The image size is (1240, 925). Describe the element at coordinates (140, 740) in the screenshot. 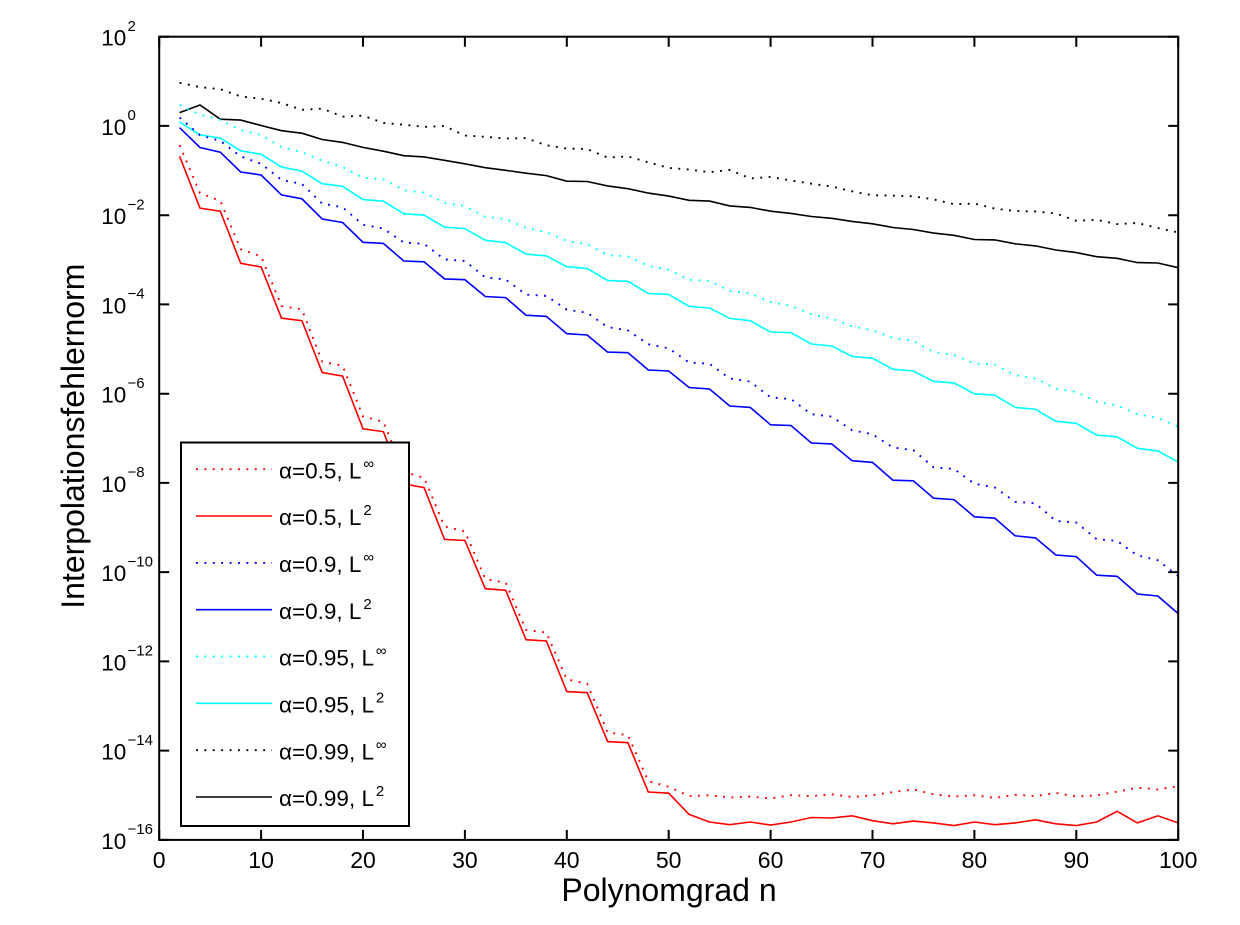

I see `svg-text: −14` at that location.